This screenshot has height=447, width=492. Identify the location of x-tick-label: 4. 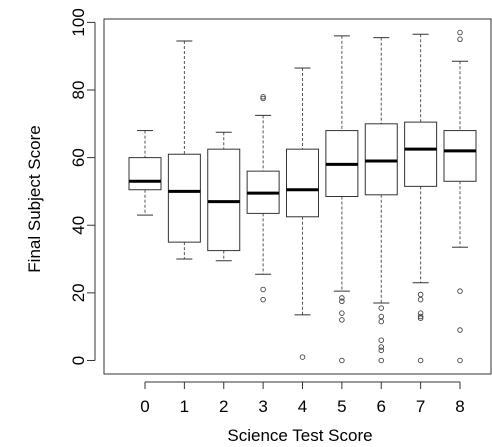
(302, 406).